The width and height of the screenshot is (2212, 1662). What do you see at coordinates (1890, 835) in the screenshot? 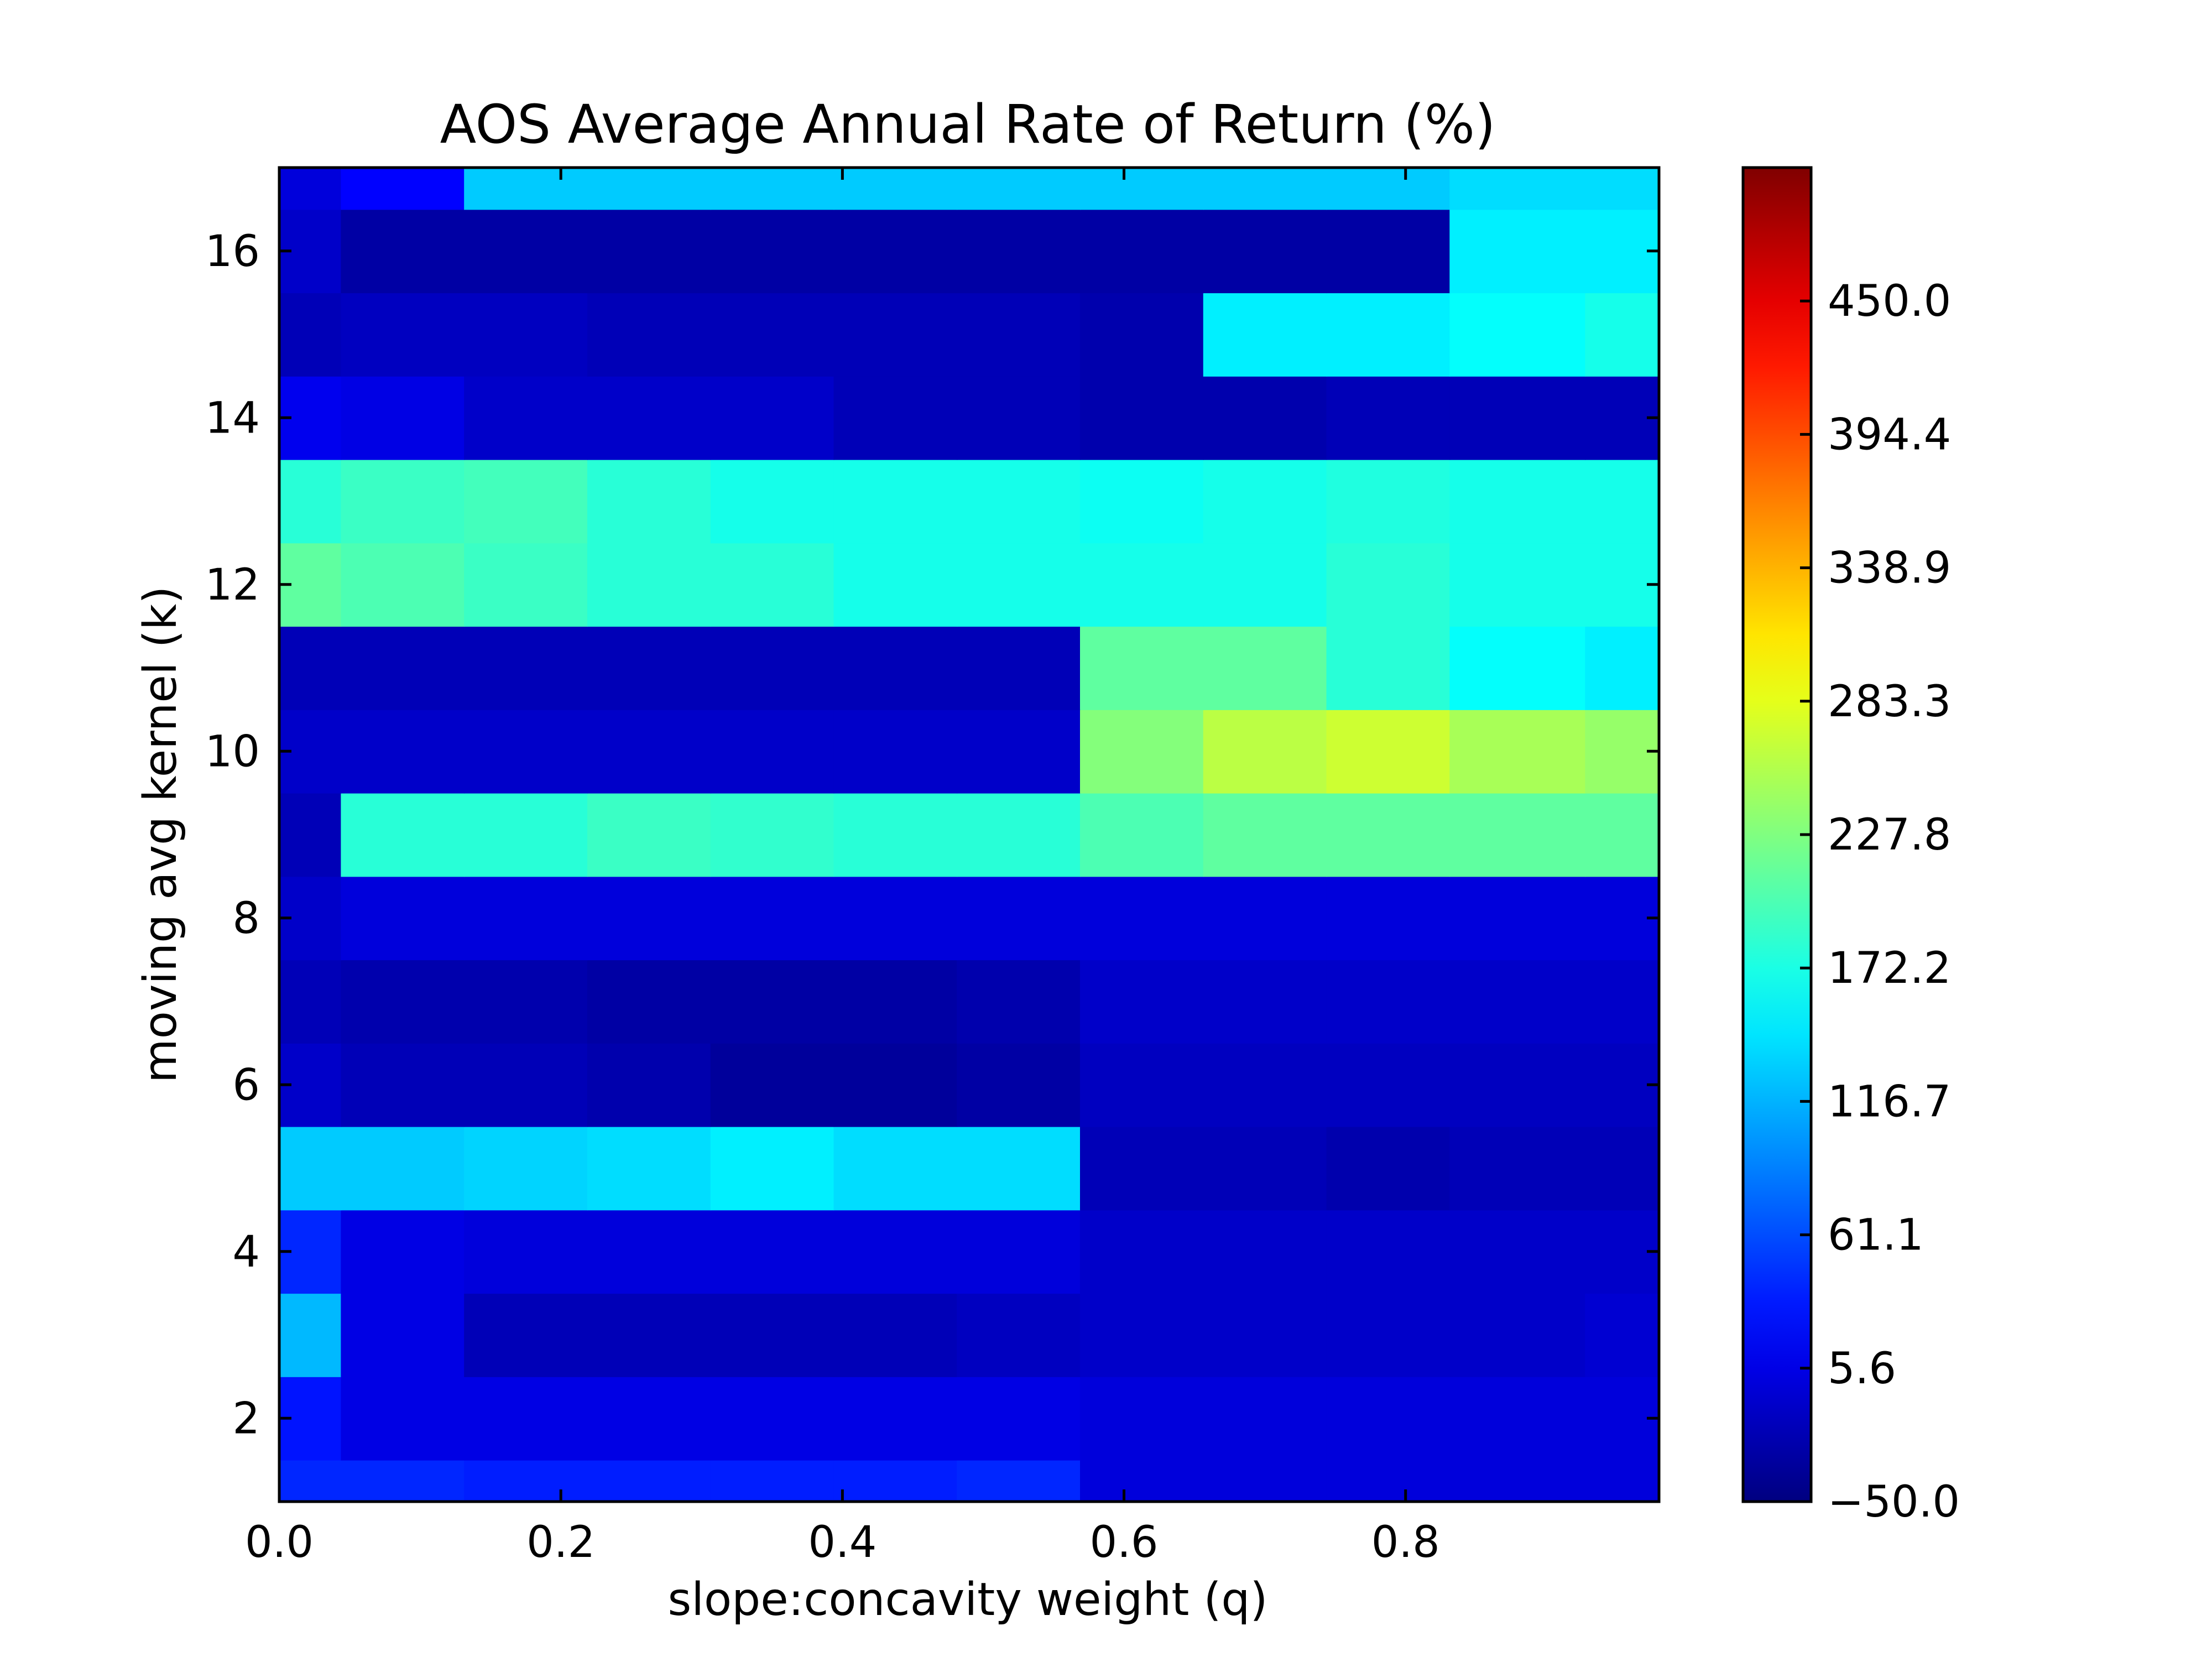
I see `colorbar-tick-label: 227.8` at bounding box center [1890, 835].